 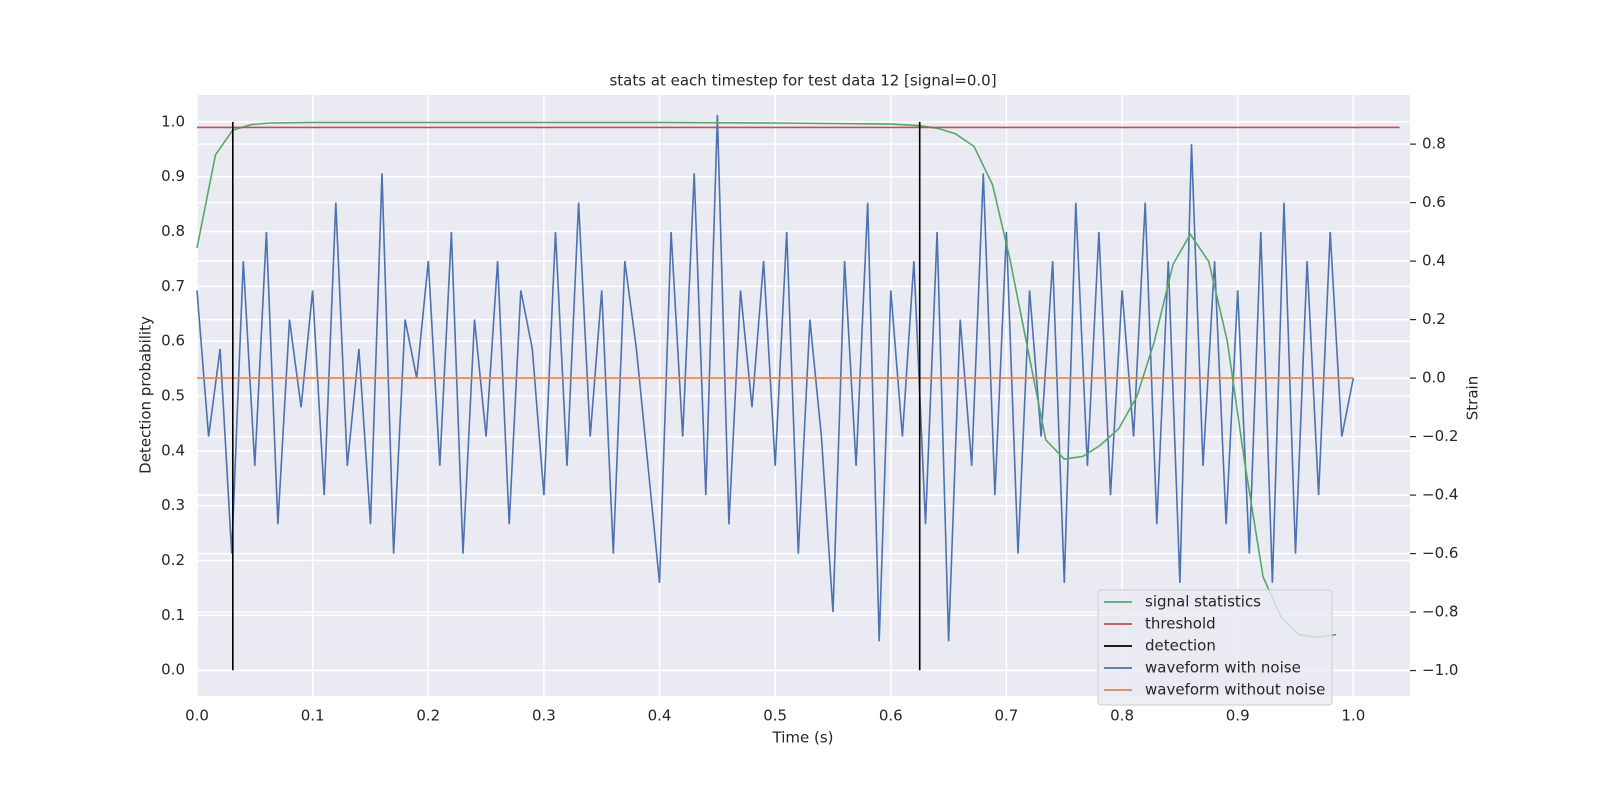 I want to click on legend-label: waveform with noise, so click(x=1223, y=668).